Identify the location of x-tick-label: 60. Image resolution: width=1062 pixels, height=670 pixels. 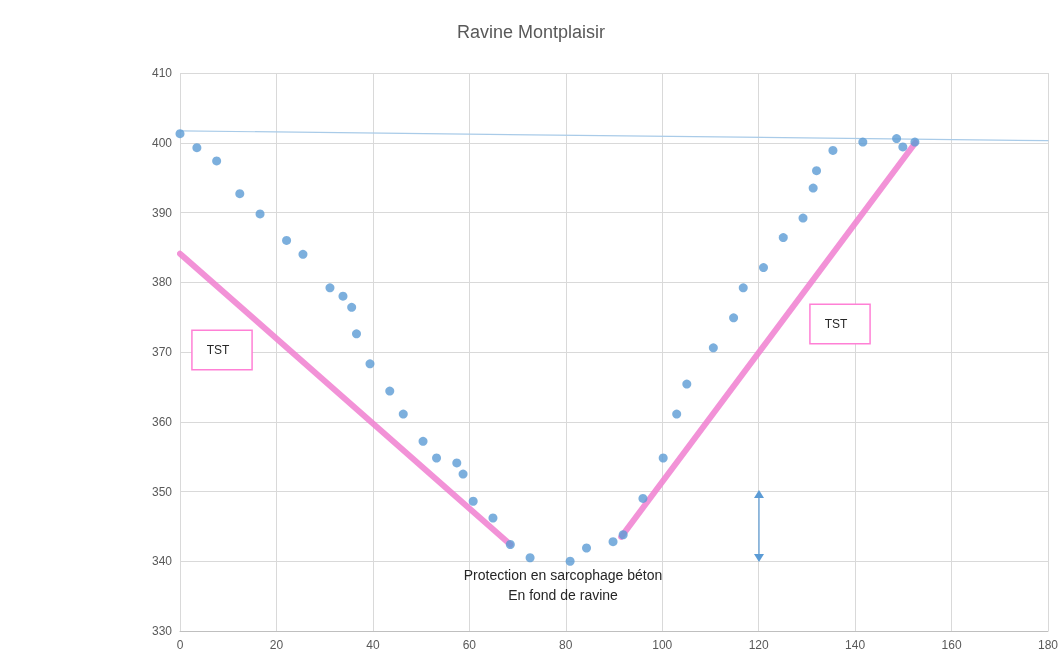
(469, 645).